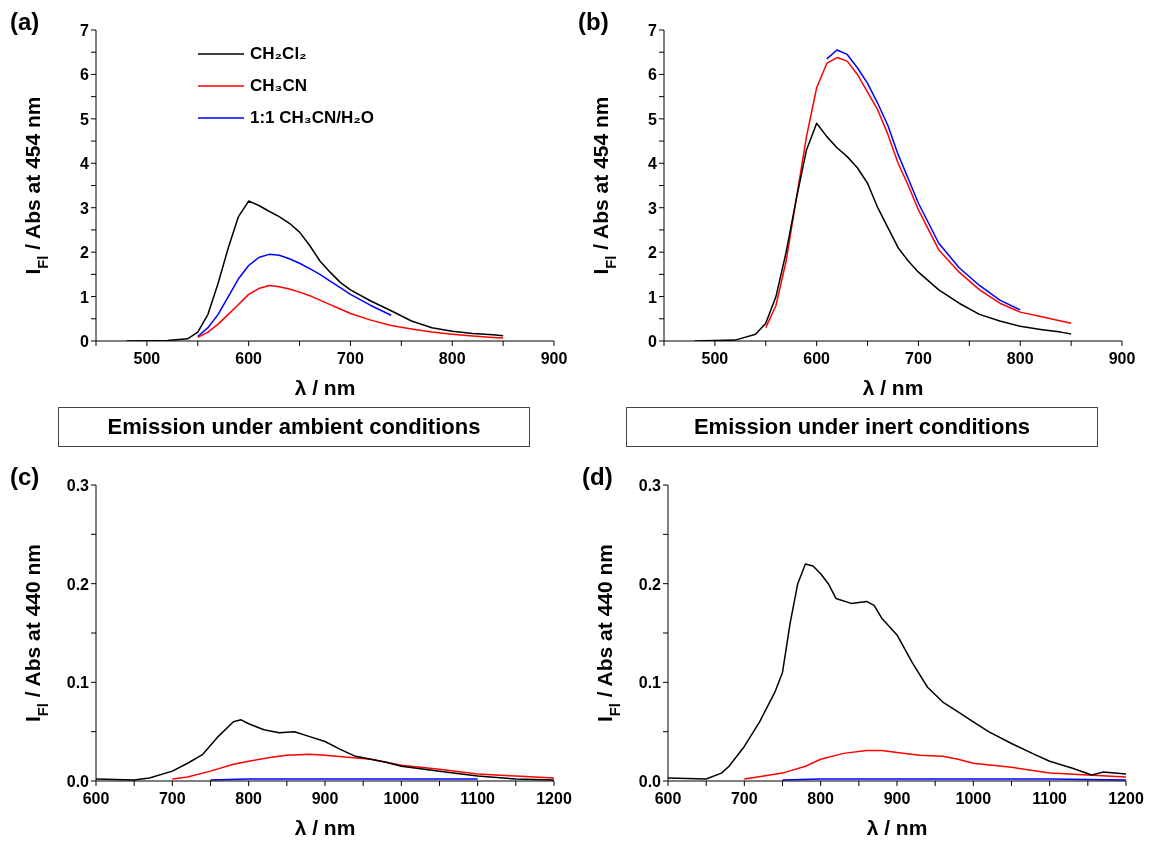 This screenshot has width=1160, height=845. Describe the element at coordinates (597, 477) in the screenshot. I see `chart-title: (d)` at that location.